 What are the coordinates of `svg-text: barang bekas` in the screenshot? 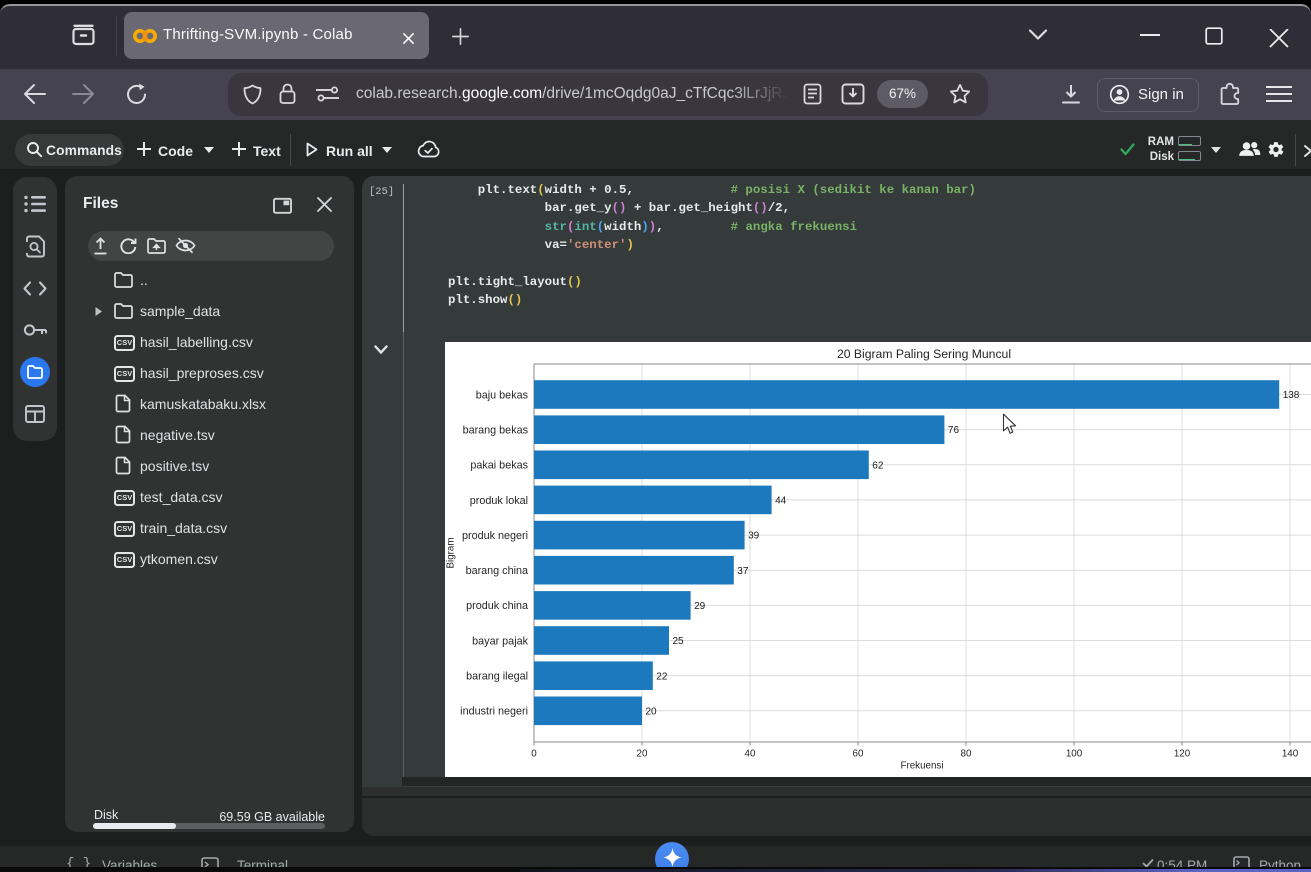 It's located at (496, 431).